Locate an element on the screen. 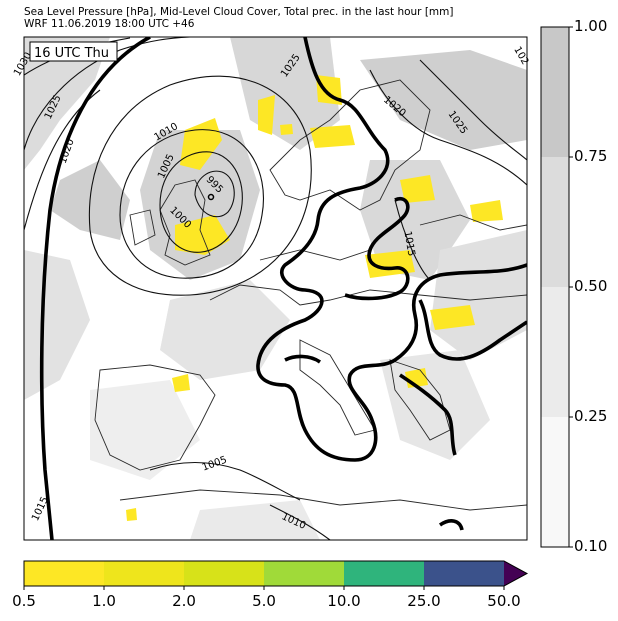 This screenshot has width=618, height=621. cloud-tick-label: 1.00 is located at coordinates (591, 26).